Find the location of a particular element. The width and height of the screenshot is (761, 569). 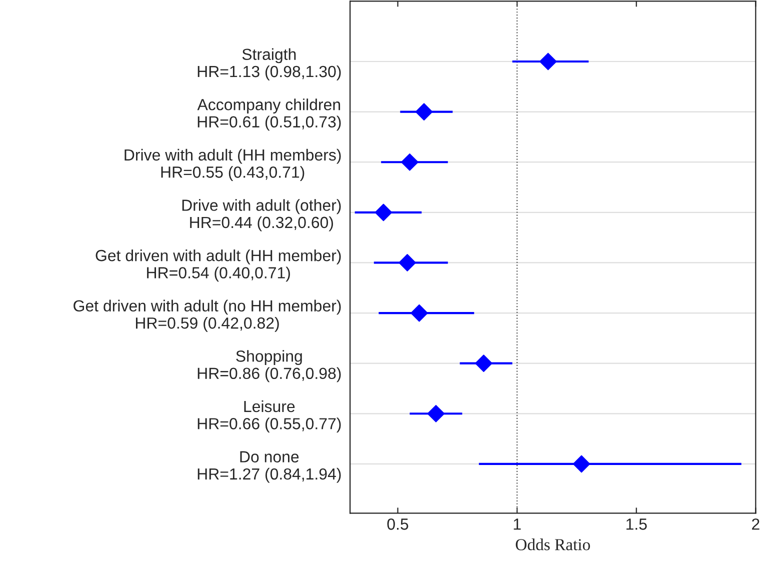

y-tick-label: Drive with adult (HH members) HR=0.55 (0.43,0.71) is located at coordinates (232, 164).